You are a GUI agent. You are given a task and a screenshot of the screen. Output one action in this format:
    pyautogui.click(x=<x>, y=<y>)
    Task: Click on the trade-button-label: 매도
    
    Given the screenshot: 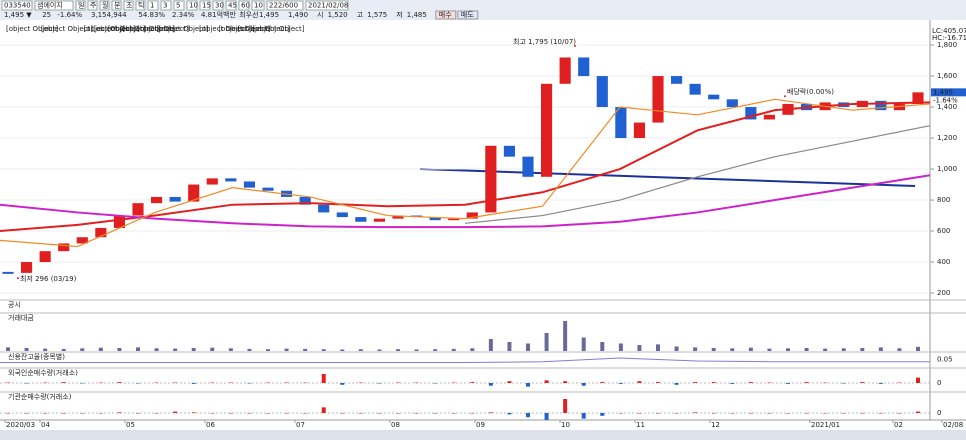 What is the action you would take?
    pyautogui.click(x=467, y=15)
    